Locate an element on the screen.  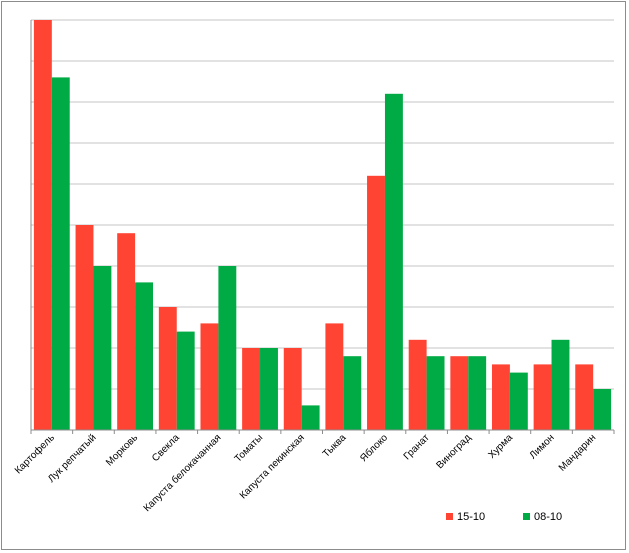
legend-label: 15-10 is located at coordinates (471, 517).